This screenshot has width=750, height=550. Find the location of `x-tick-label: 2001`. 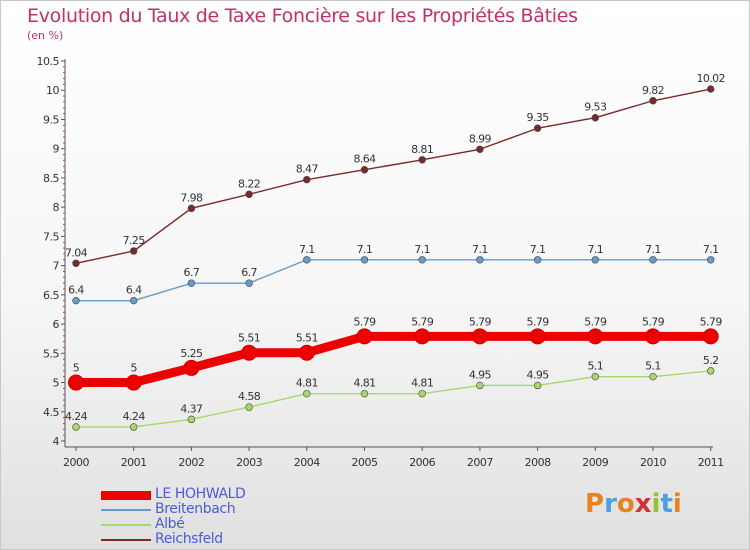

x-tick-label: 2001 is located at coordinates (134, 462).